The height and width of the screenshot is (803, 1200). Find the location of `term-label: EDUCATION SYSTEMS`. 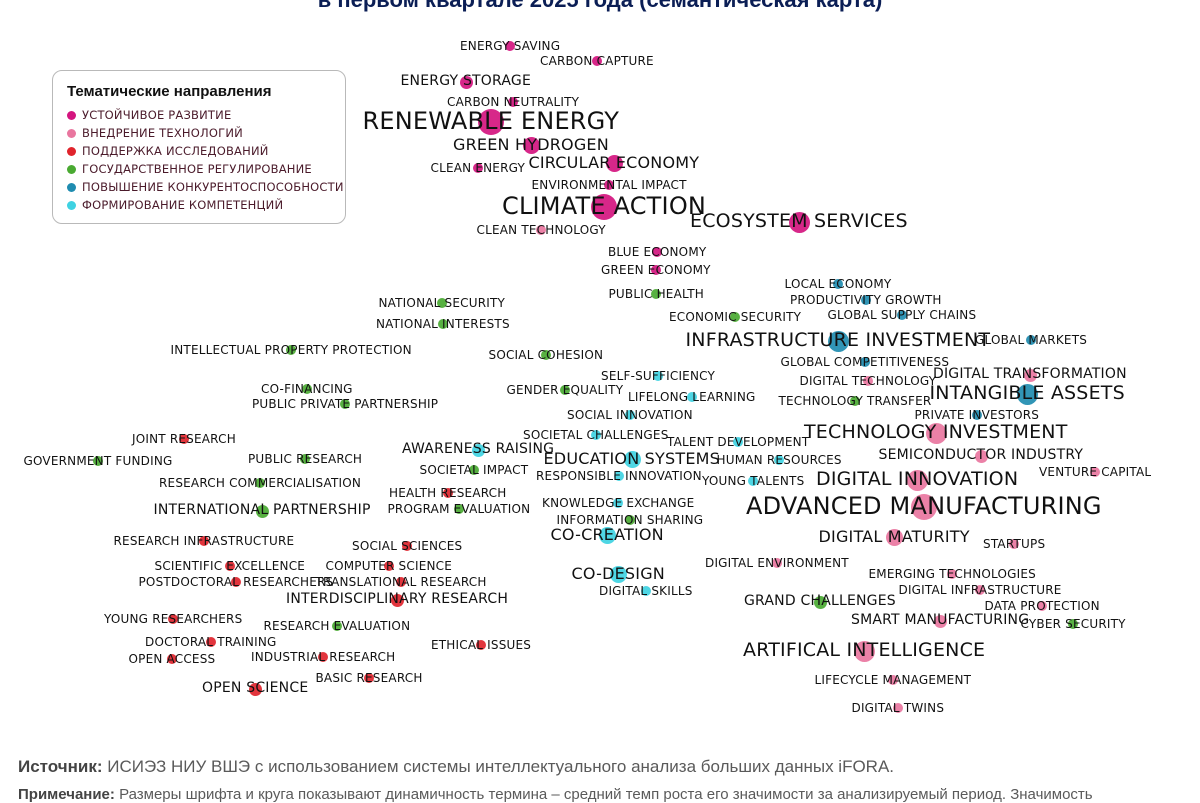

term-label: EDUCATION SYSTEMS is located at coordinates (631, 459).